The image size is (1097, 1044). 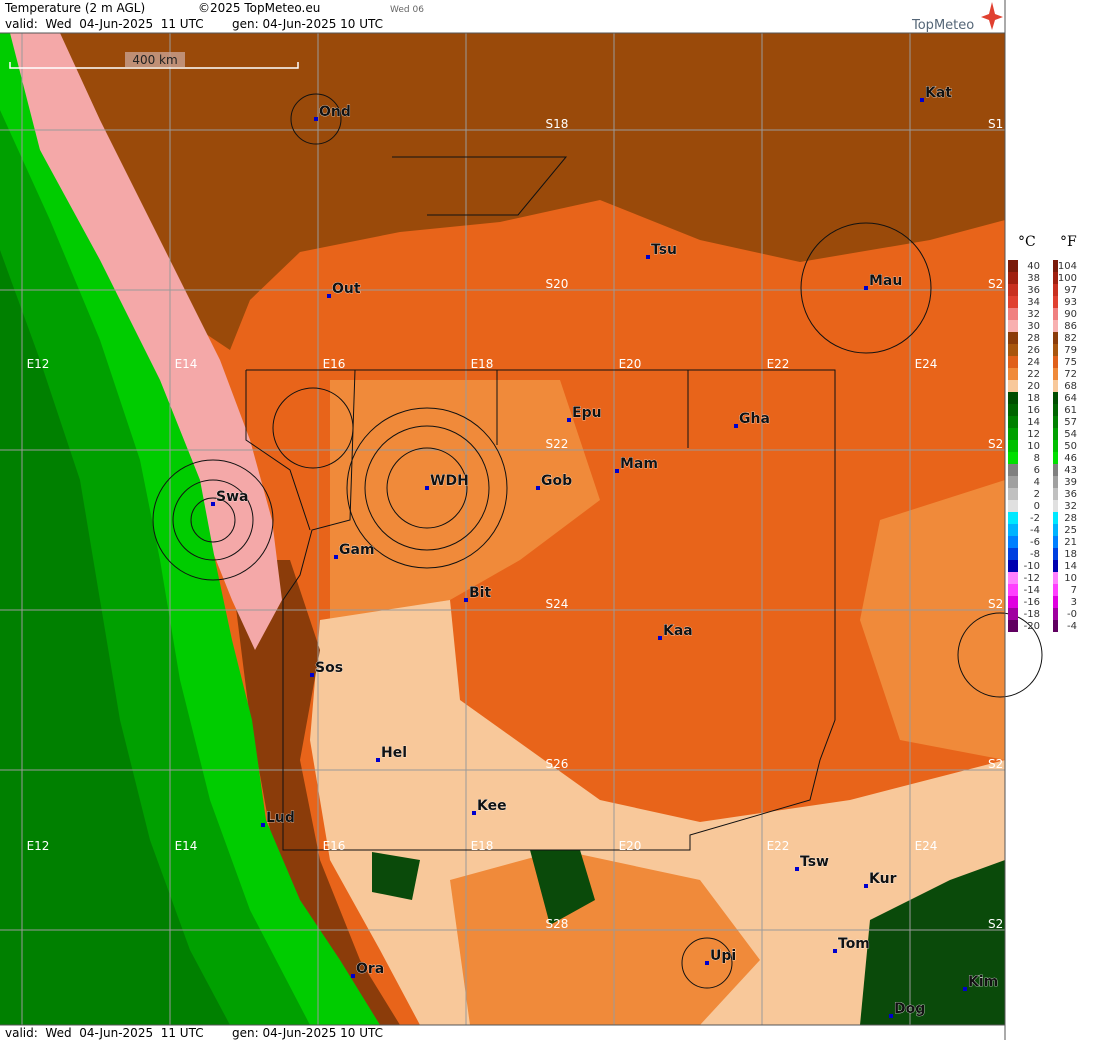 What do you see at coordinates (1037, 470) in the screenshot?
I see `legend-label: 6` at bounding box center [1037, 470].